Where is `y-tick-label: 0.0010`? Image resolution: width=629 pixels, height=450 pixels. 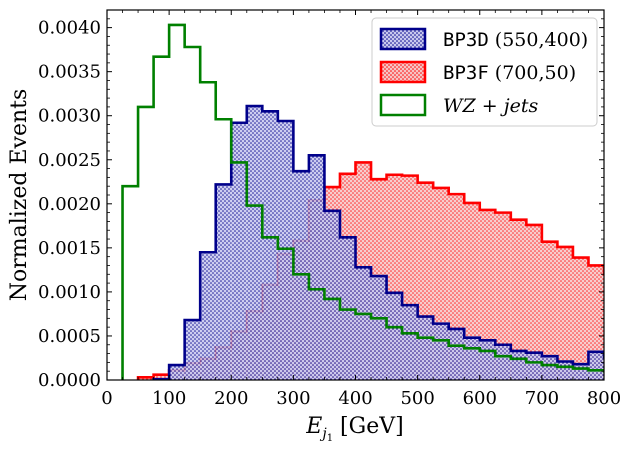 y-tick-label: 0.0010 is located at coordinates (69, 292).